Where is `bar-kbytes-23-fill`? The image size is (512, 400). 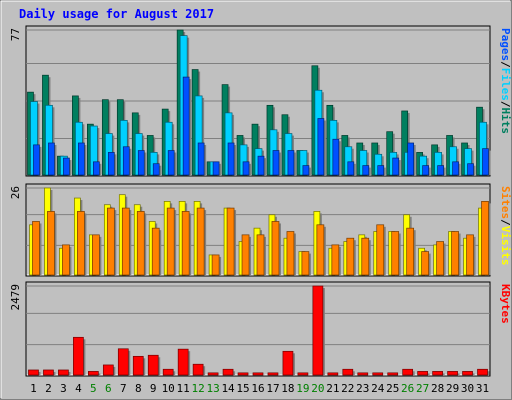
bar-kbytes-23-fill is located at coordinates (363, 374).